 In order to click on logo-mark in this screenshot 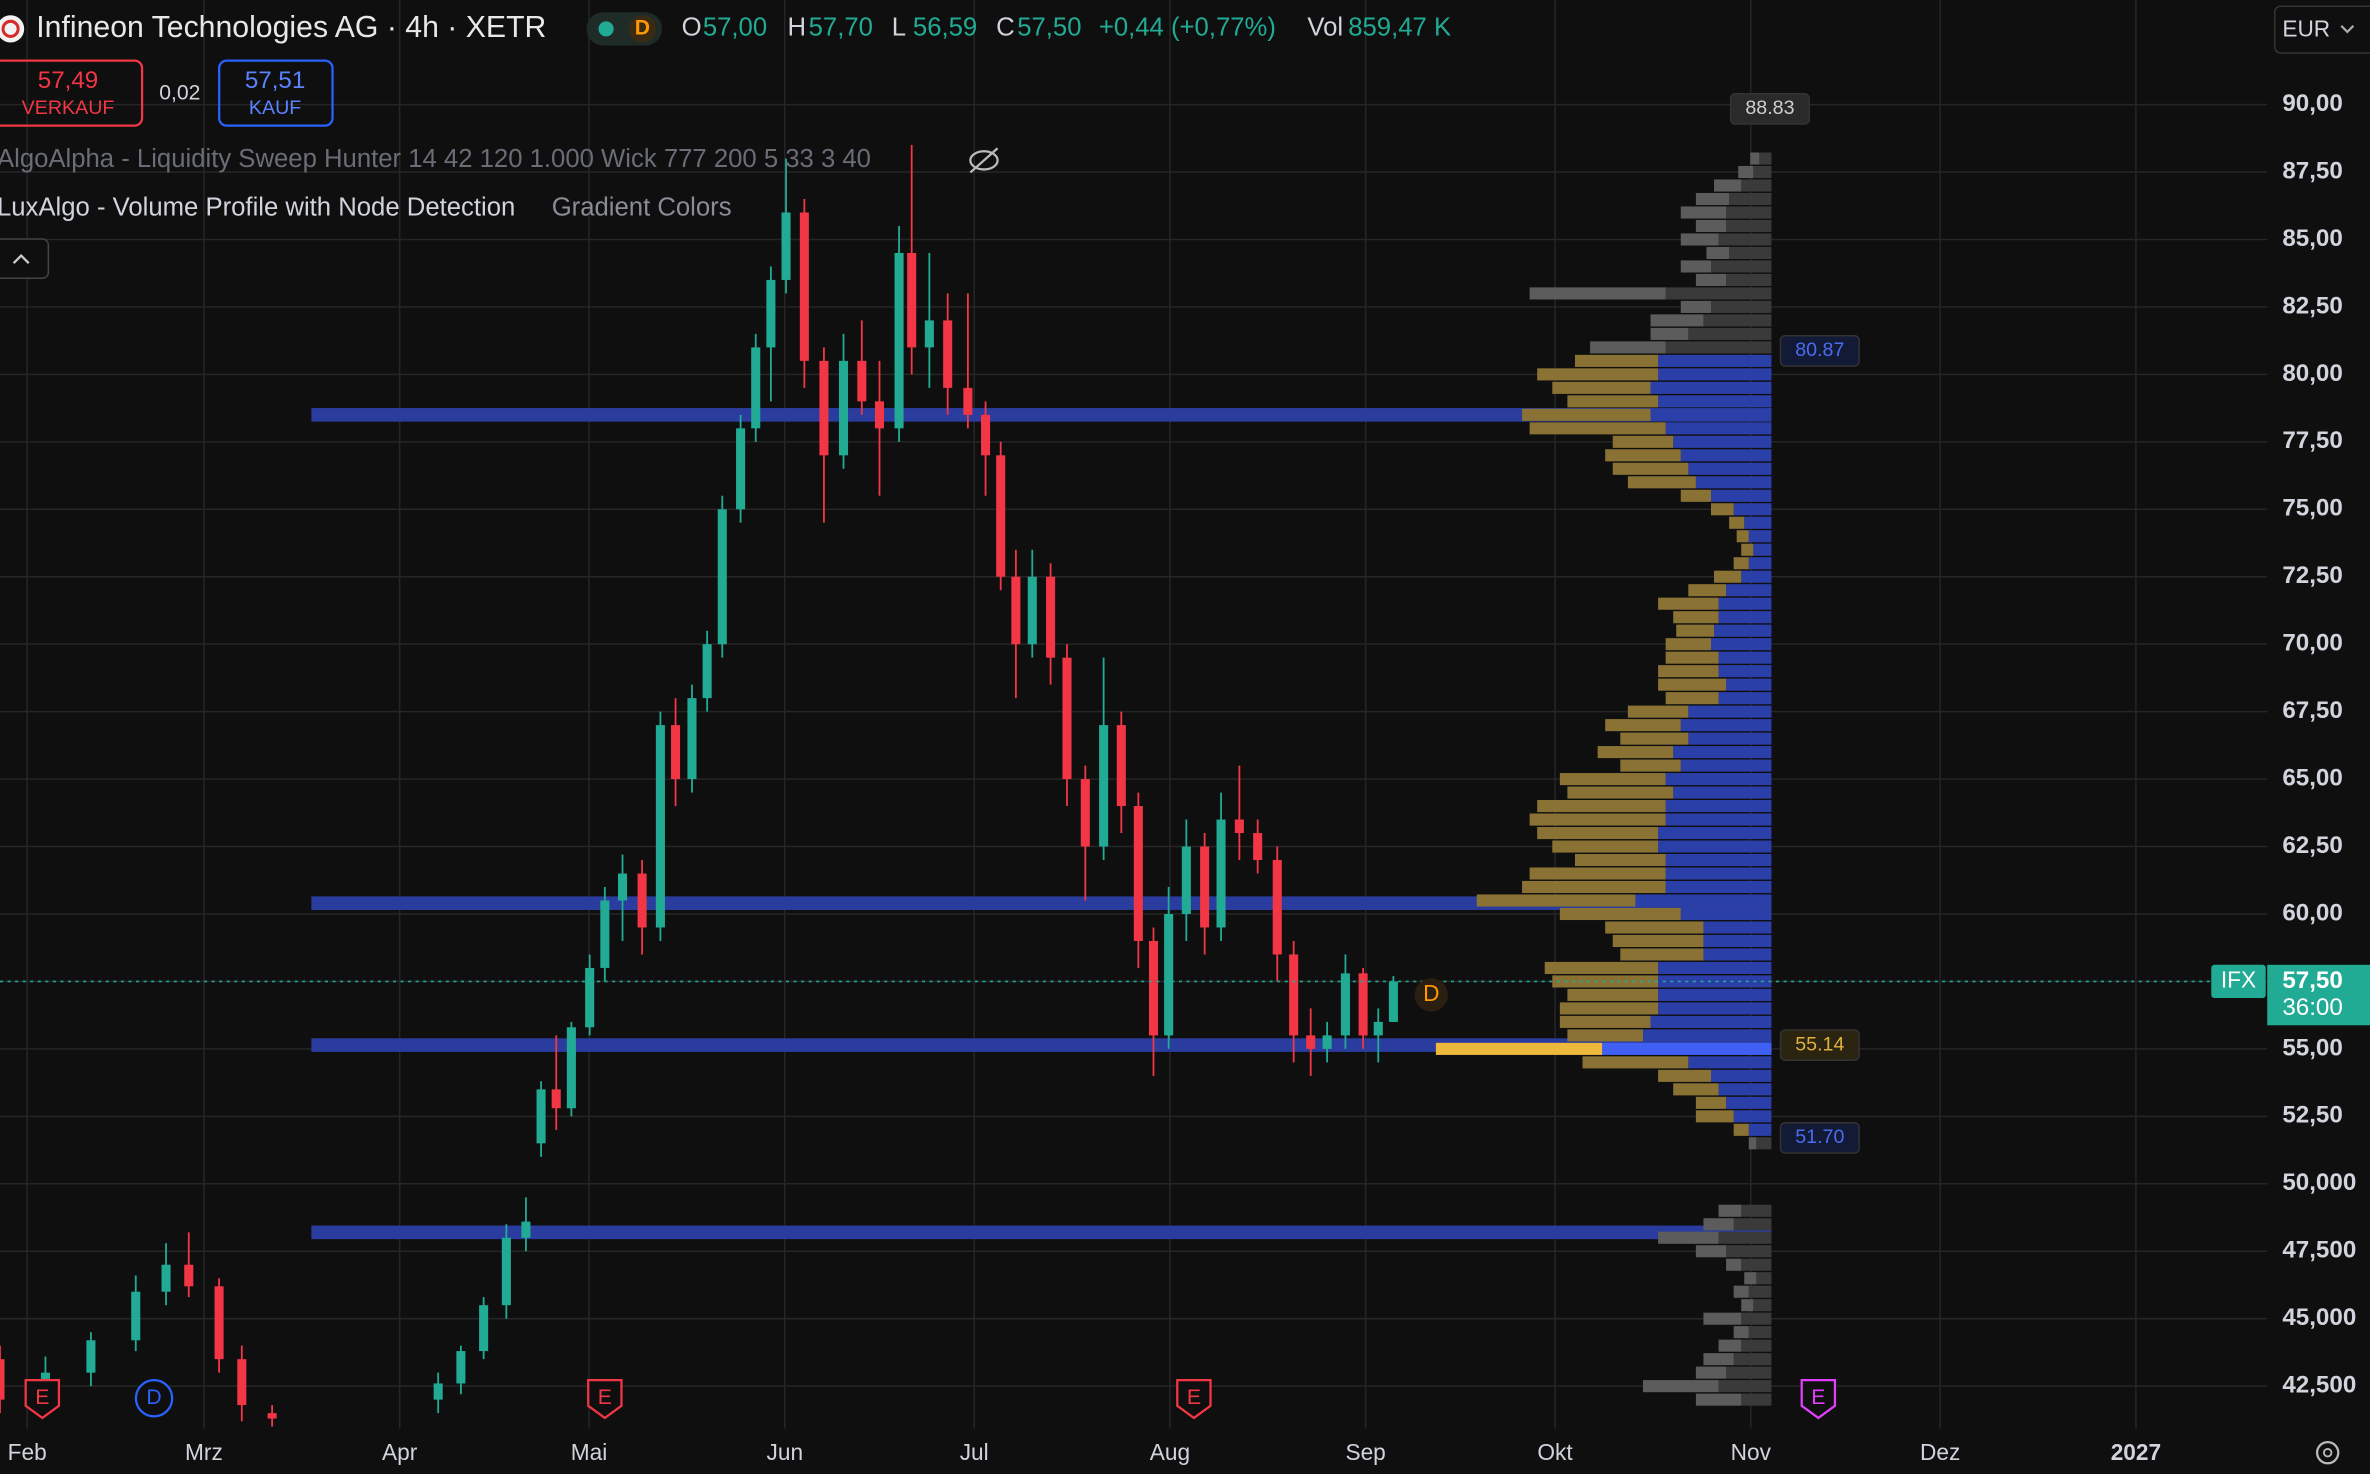, I will do `click(10, 28)`.